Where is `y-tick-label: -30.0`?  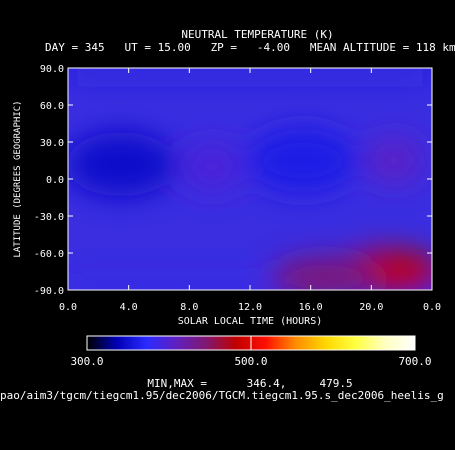
y-tick-label: -30.0 is located at coordinates (49, 217).